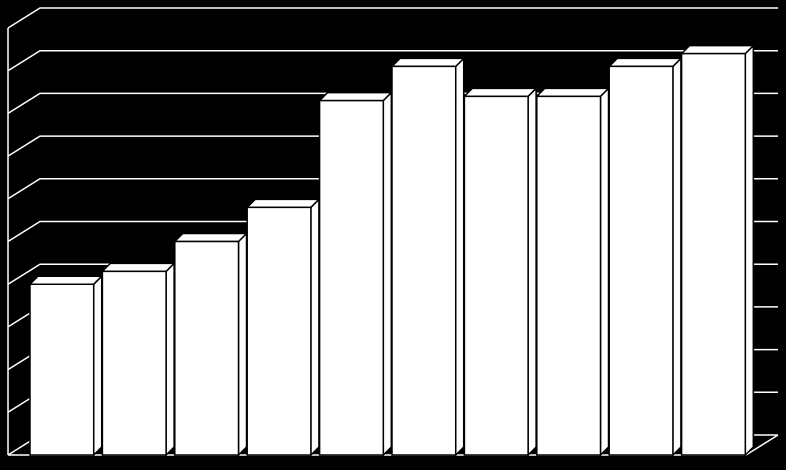 The height and width of the screenshot is (470, 786). What do you see at coordinates (762, 445) in the screenshot?
I see `floor-right-edge` at bounding box center [762, 445].